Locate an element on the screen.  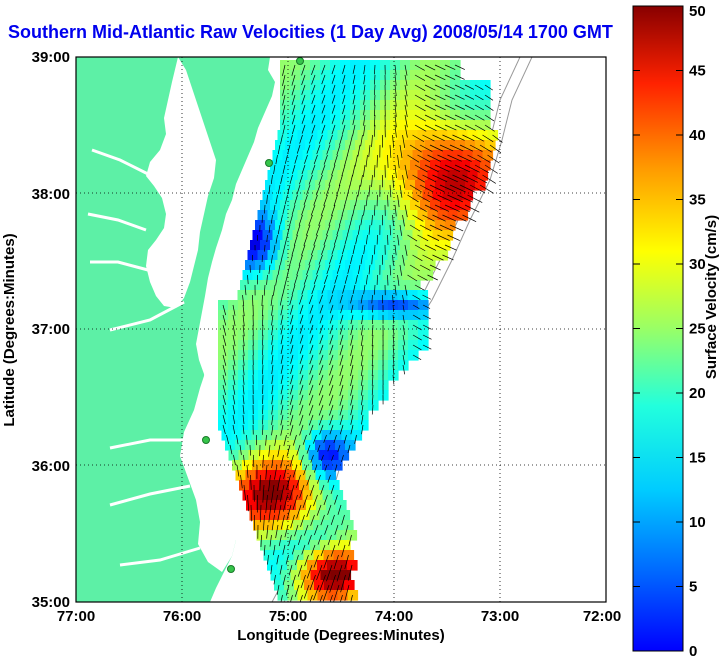
station-marker is located at coordinates (206, 440).